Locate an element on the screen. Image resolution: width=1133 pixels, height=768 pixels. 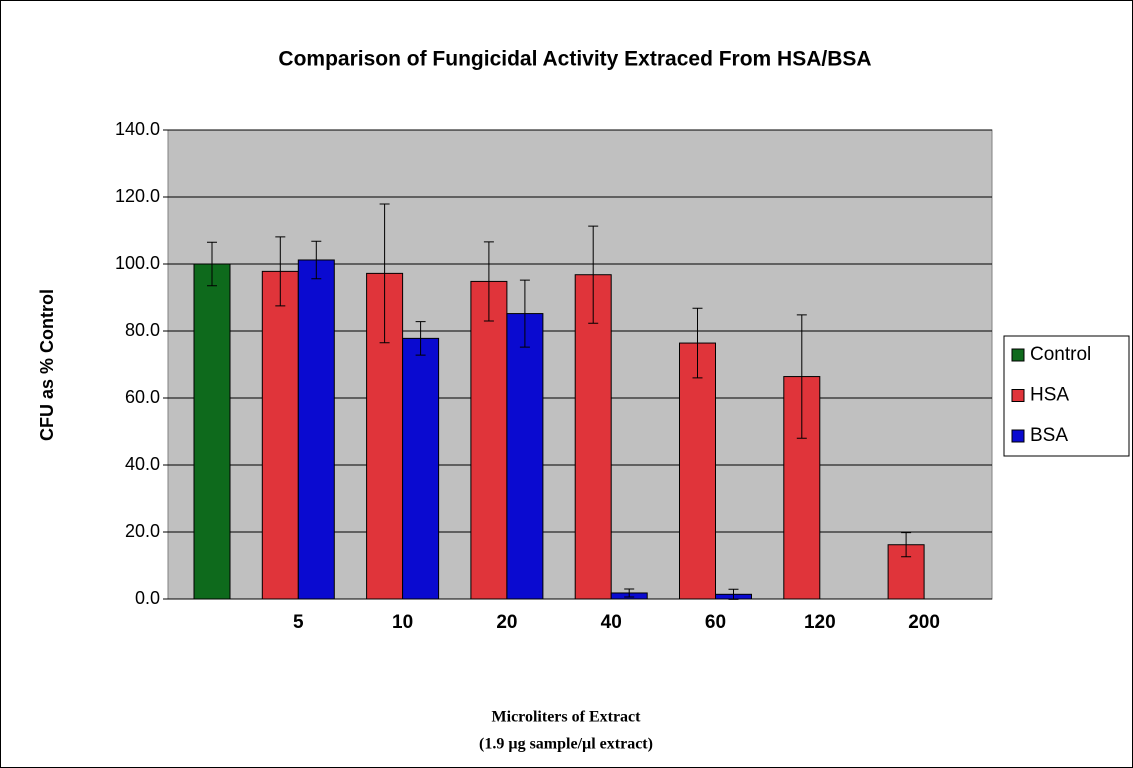
y-tick-label: 80.0 is located at coordinates (142, 330).